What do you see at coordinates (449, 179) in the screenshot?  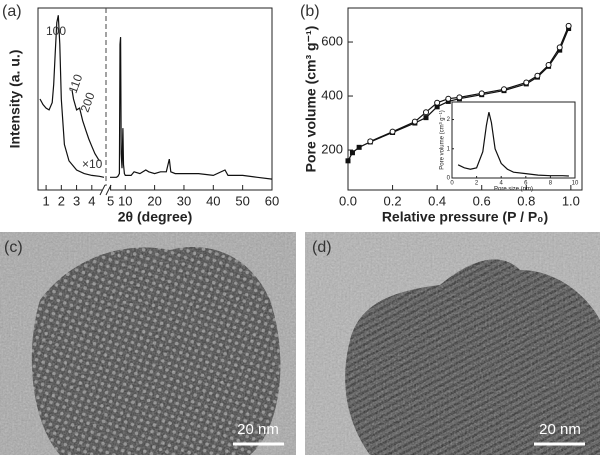 I see `y-tick-label: 0` at bounding box center [449, 179].